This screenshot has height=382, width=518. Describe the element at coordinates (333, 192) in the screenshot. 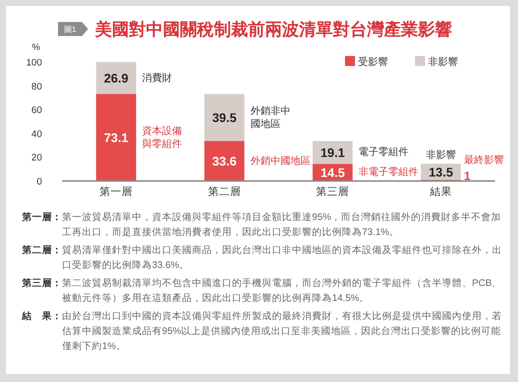

I see `x-tick-label: 第三層` at that location.